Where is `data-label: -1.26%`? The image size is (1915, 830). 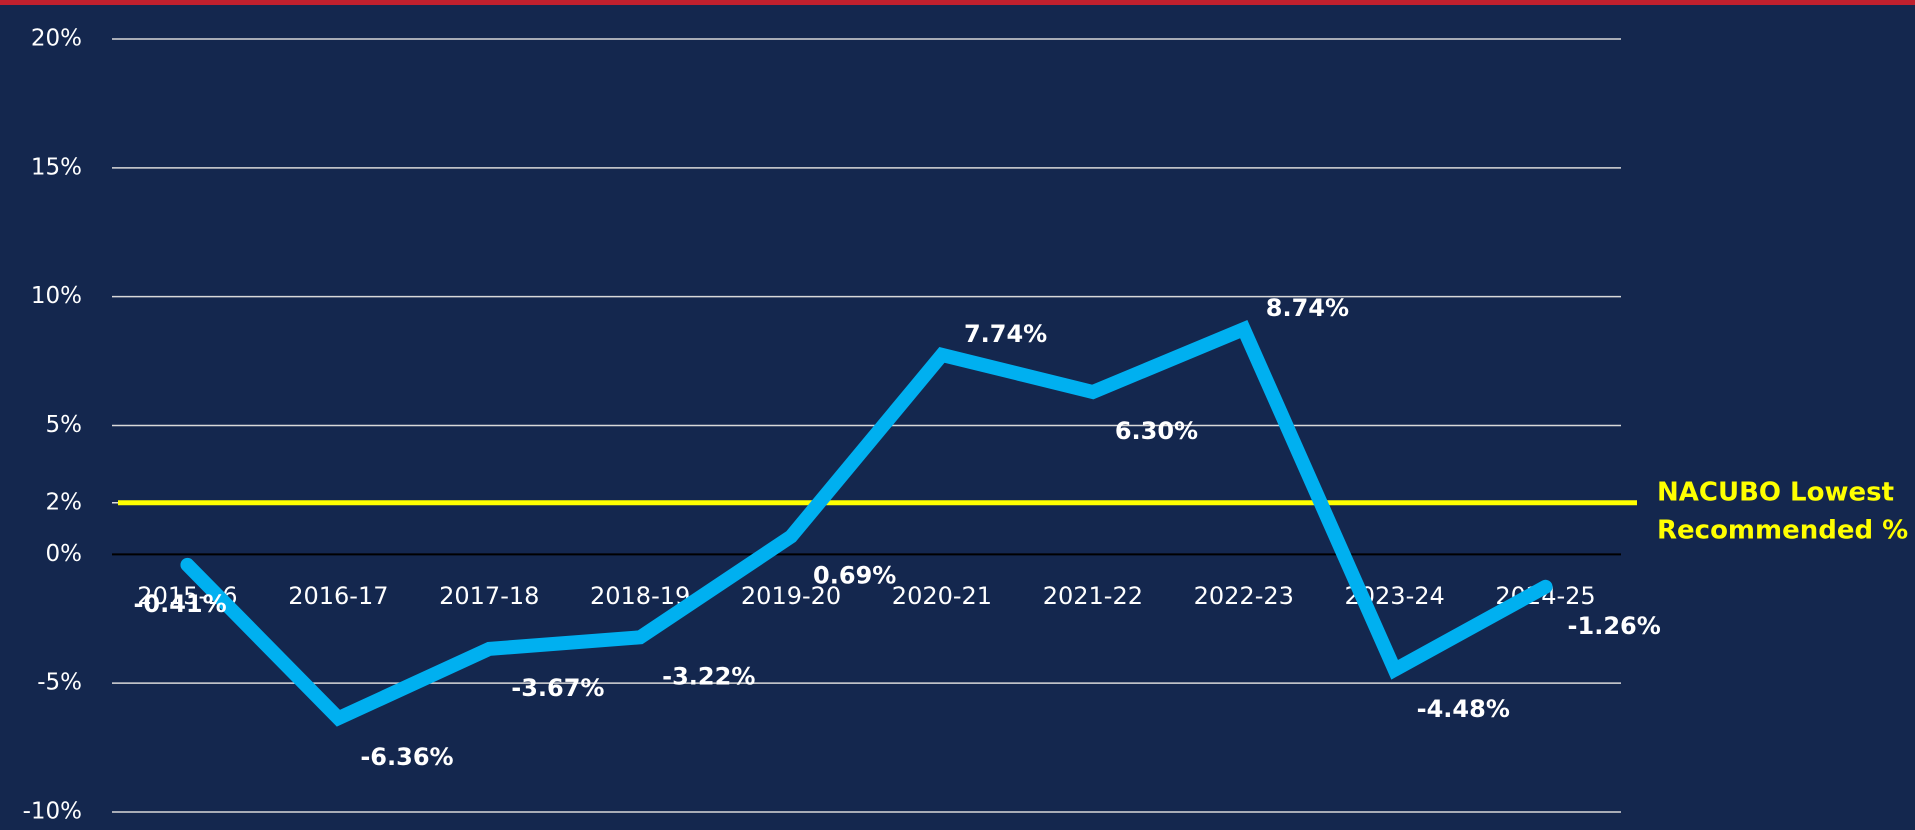
data-label: -1.26% is located at coordinates (1614, 626).